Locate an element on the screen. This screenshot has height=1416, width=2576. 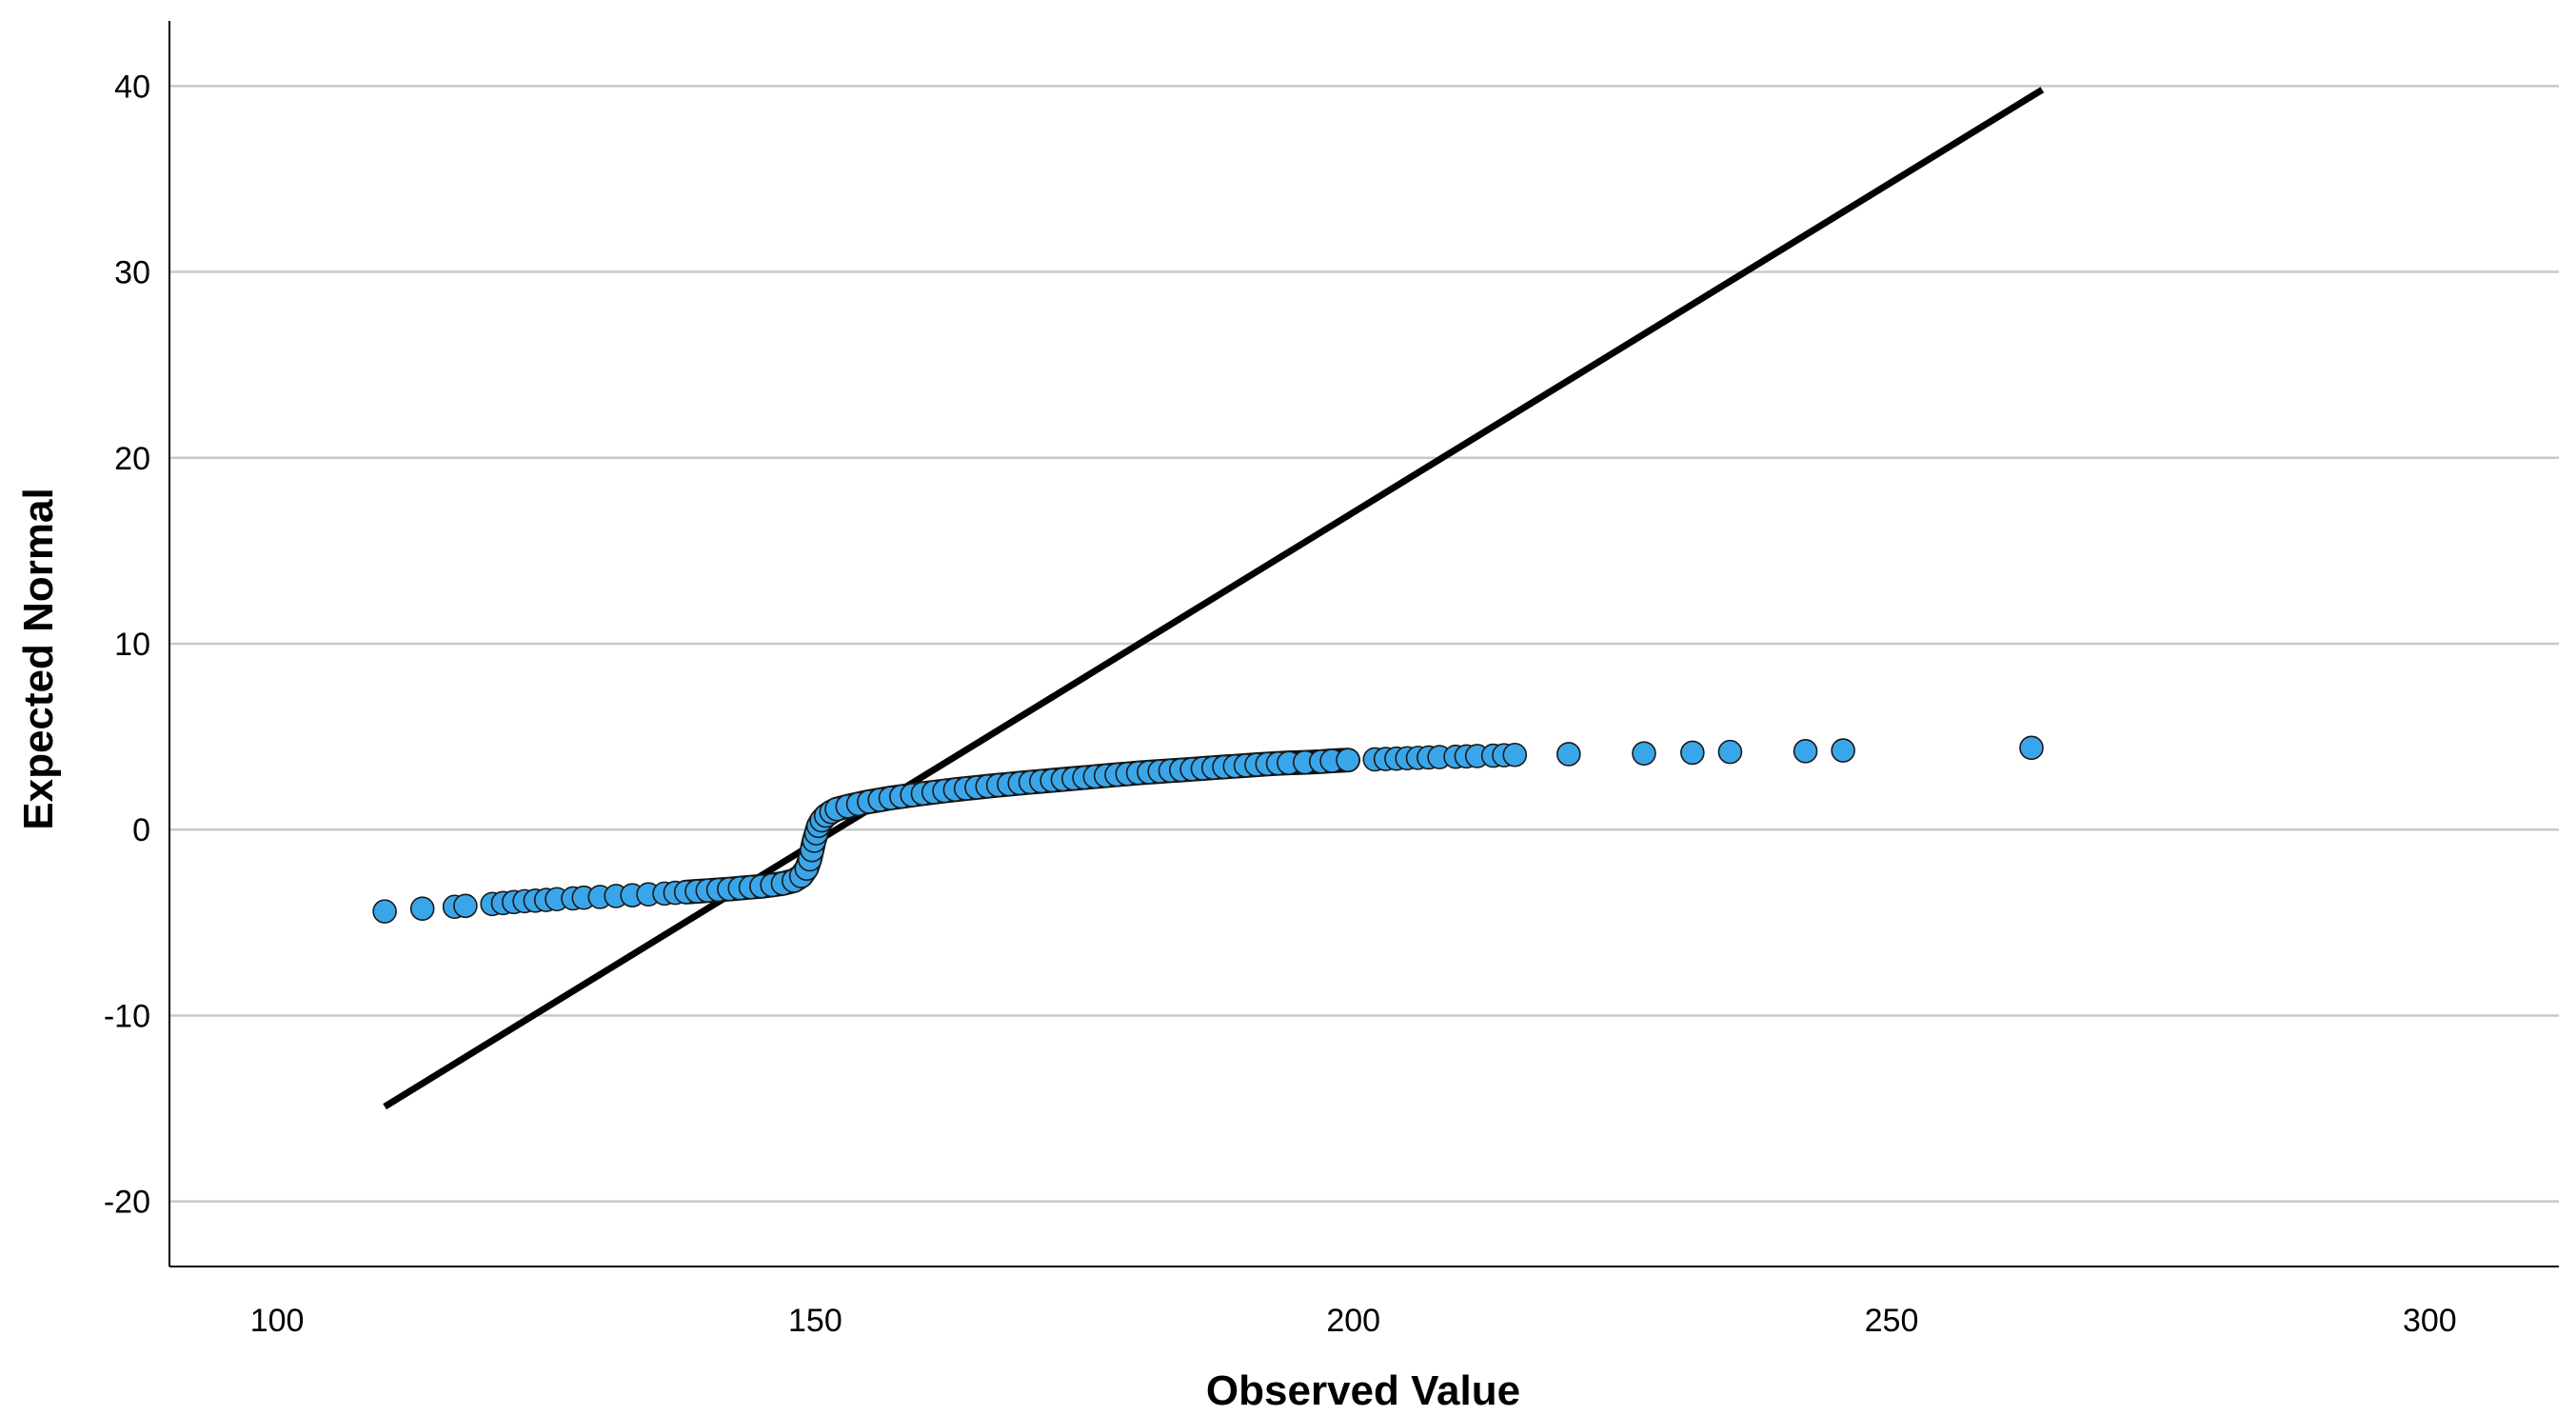
y-tick-label-3: 10 is located at coordinates (132, 645).